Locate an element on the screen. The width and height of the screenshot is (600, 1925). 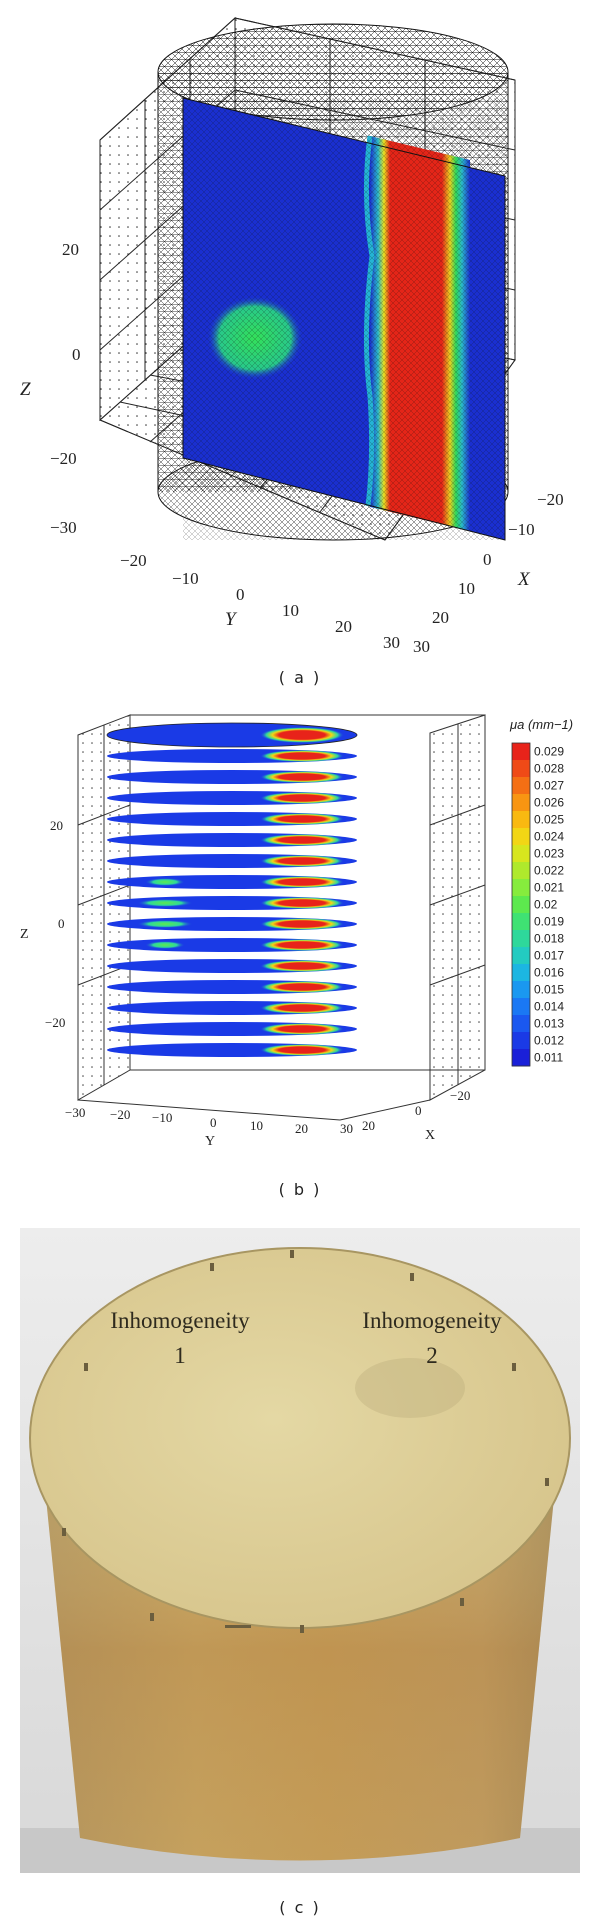
z-axis-b: 20 0 −20 Z is located at coordinates (42, 924).